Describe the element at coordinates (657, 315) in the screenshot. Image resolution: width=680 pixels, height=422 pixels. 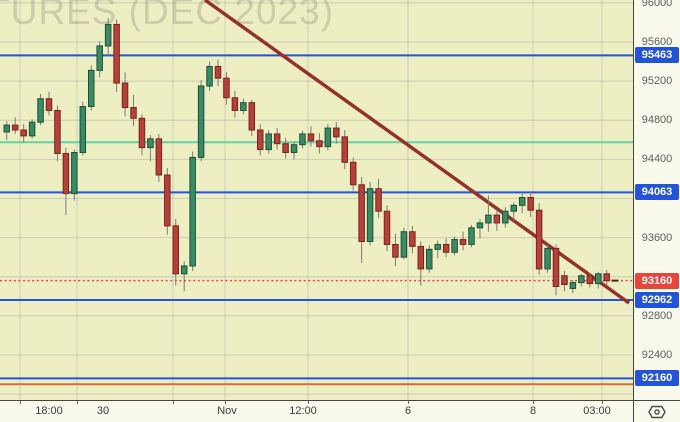
I see `price-axis-label: 92800` at that location.